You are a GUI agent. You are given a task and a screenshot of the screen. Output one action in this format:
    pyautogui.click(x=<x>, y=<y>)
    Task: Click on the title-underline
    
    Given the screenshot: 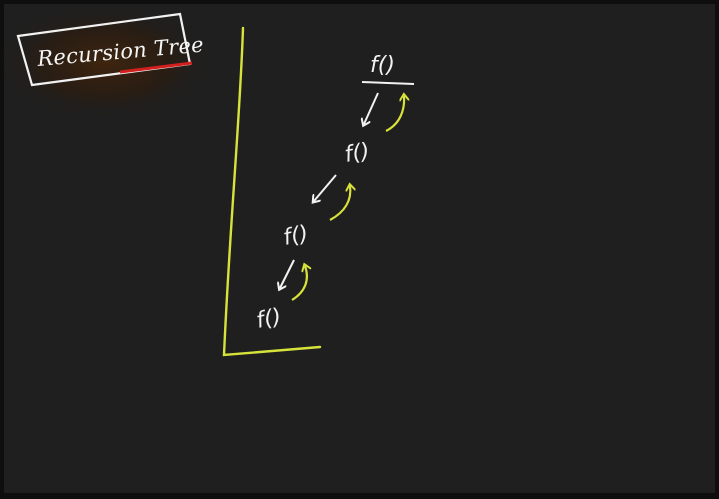 What is the action you would take?
    pyautogui.click(x=156, y=67)
    